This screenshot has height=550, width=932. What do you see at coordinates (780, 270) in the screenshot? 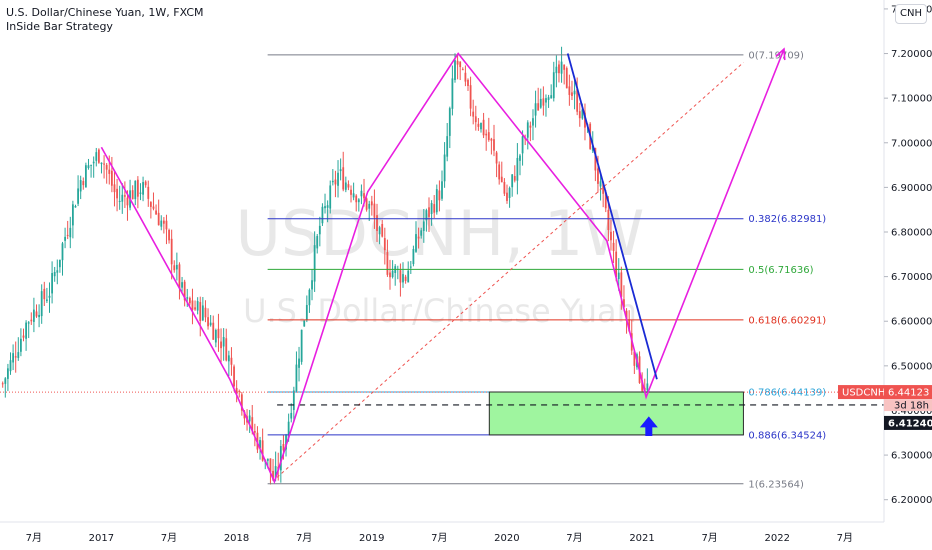
I see `fib-level-label: 0.5(6.71636)` at bounding box center [780, 270].